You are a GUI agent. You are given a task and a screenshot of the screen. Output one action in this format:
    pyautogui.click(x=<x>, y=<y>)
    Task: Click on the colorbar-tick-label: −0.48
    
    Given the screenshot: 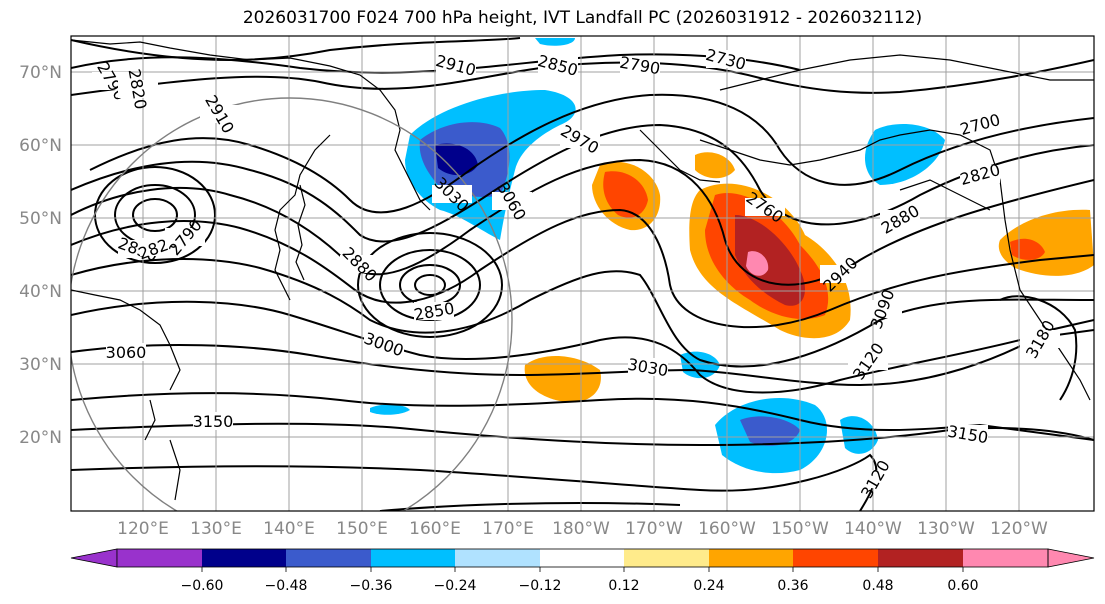 What is the action you would take?
    pyautogui.click(x=286, y=586)
    